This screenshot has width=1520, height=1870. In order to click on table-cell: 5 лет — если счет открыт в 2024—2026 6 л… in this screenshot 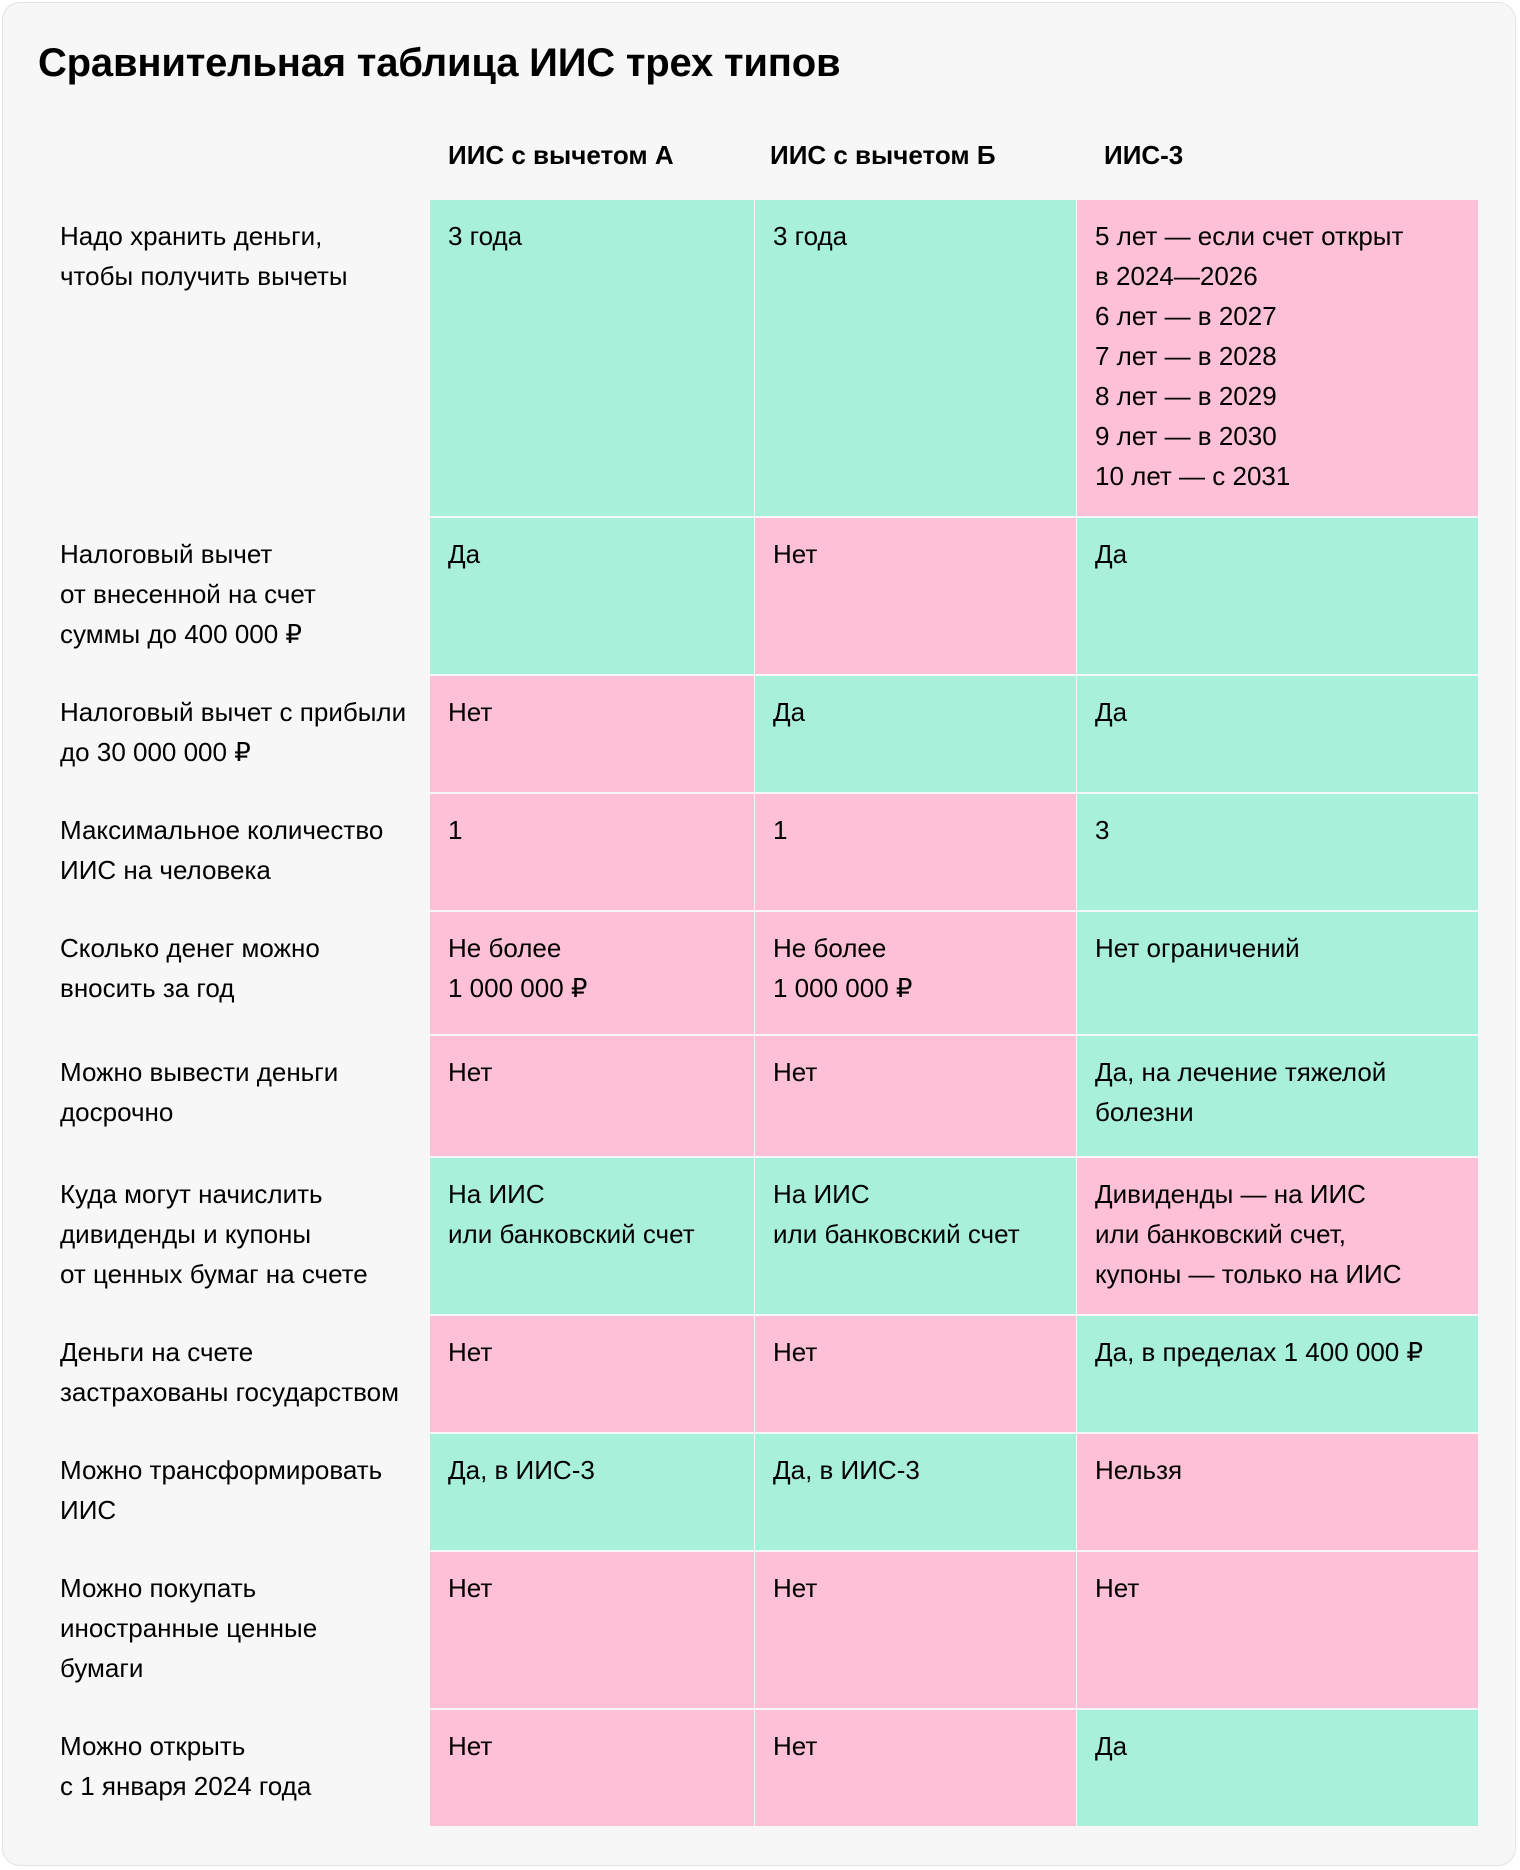, I will do `click(1277, 358)`.